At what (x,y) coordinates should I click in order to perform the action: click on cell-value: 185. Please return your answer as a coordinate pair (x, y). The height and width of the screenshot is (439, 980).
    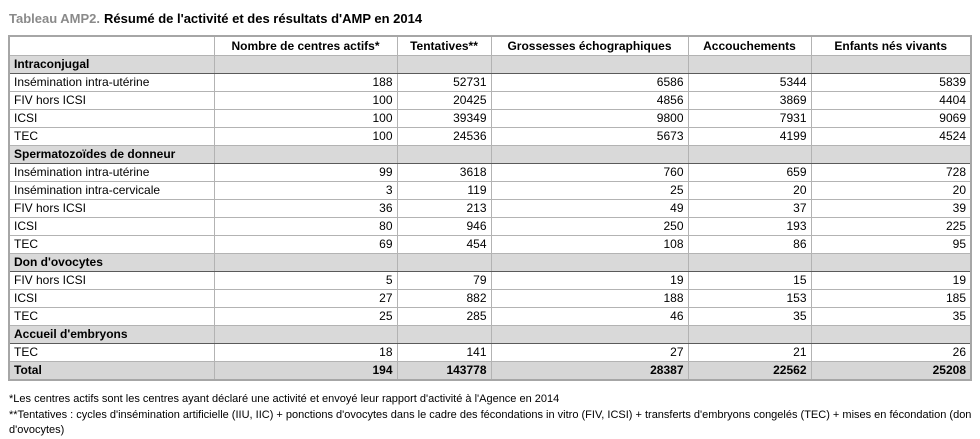
    Looking at the image, I should click on (891, 298).